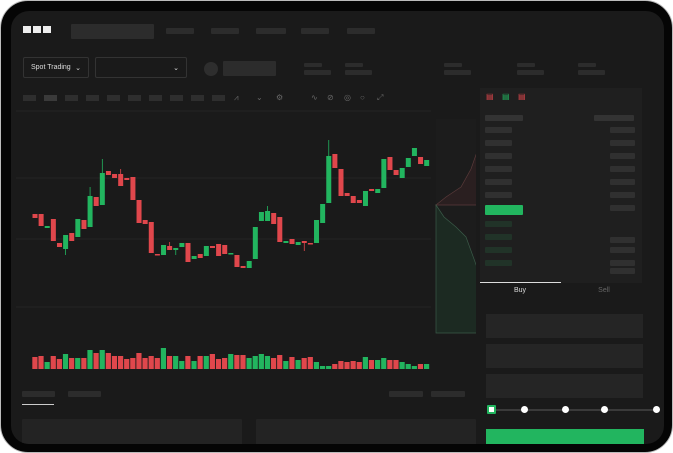 The image size is (673, 453). Describe the element at coordinates (490, 96) in the screenshot. I see `book-both-icon: ▤` at that location.